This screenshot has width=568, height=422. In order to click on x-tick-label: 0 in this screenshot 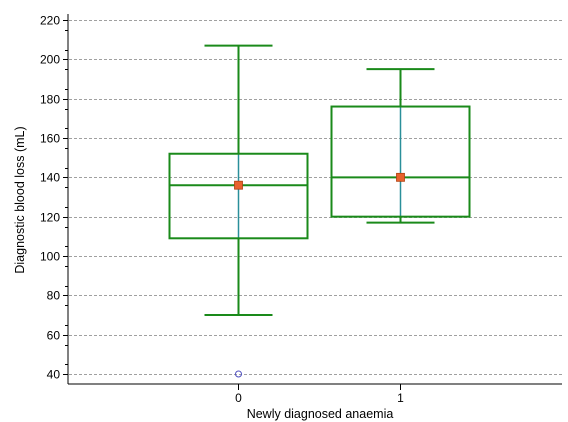, I will do `click(238, 398)`.